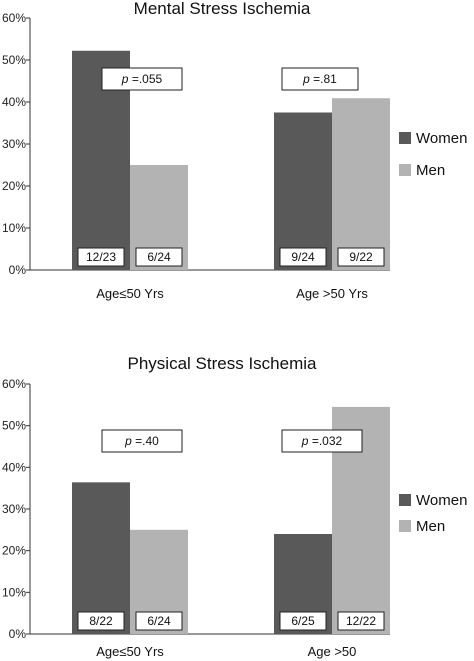 The image size is (474, 661). I want to click on fraction-label: 8/22, so click(101, 621).